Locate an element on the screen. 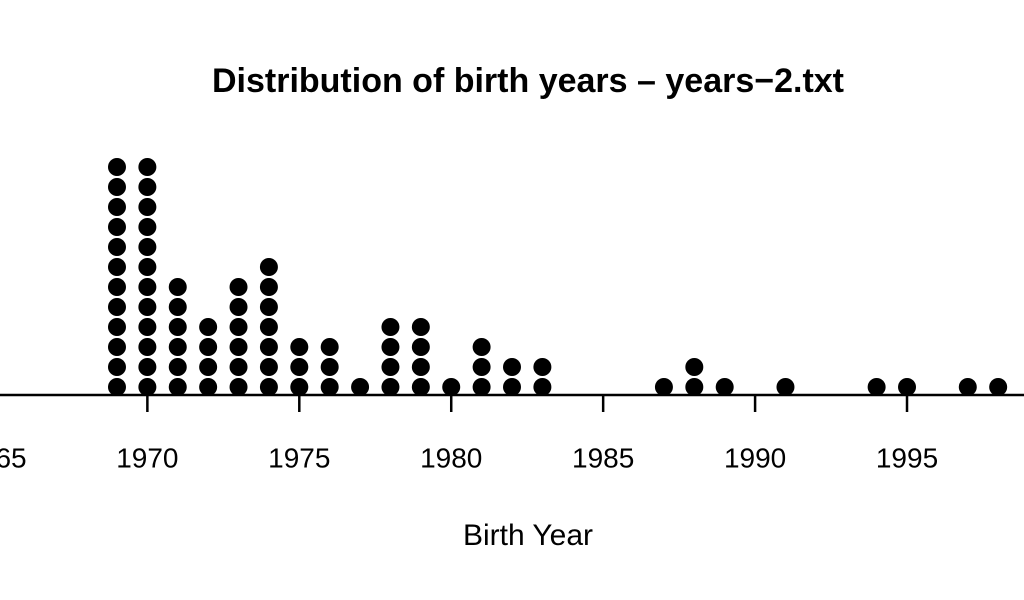 The height and width of the screenshot is (600, 1024). x-tick-label: 1975 is located at coordinates (299, 457).